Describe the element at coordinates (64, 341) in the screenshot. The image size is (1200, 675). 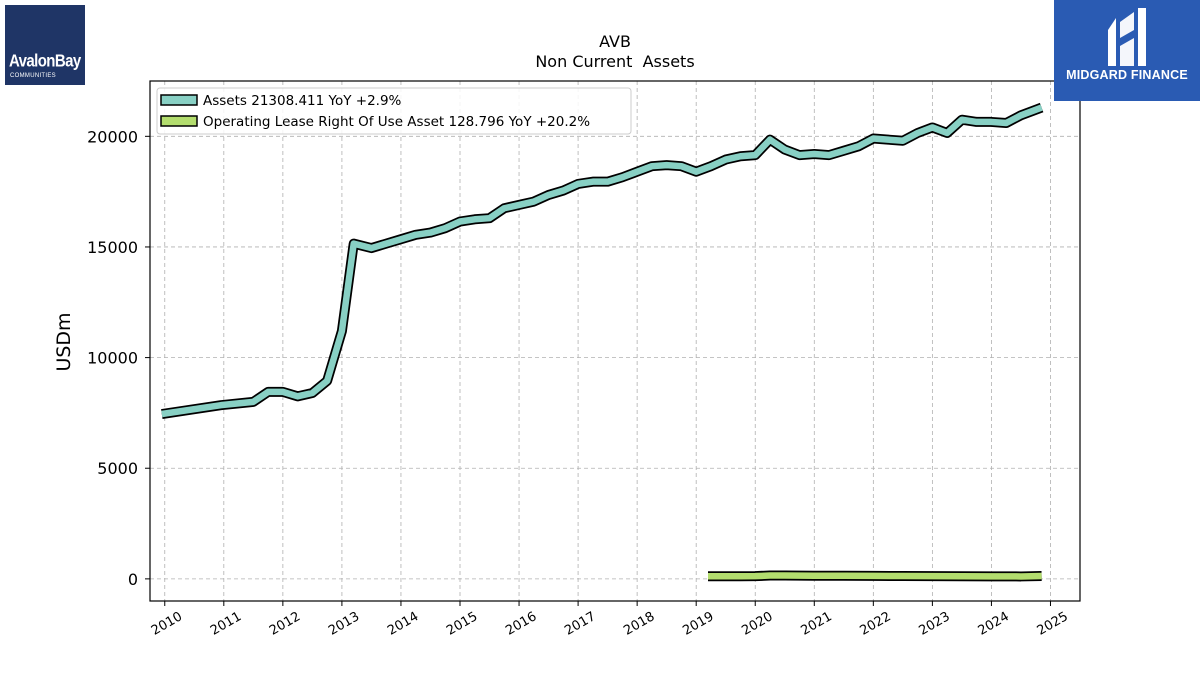
I see `y-axis-label: USDm` at that location.